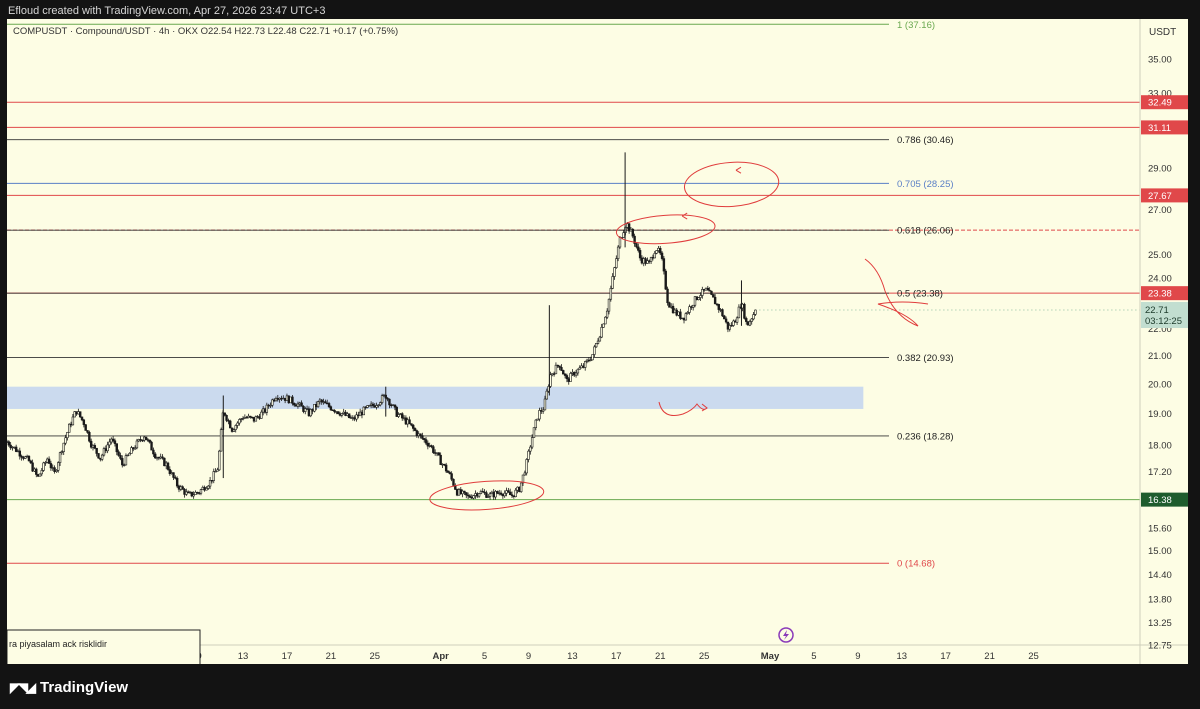 The width and height of the screenshot is (1200, 709). I want to click on price-tag-0: 32.49, so click(1164, 102).